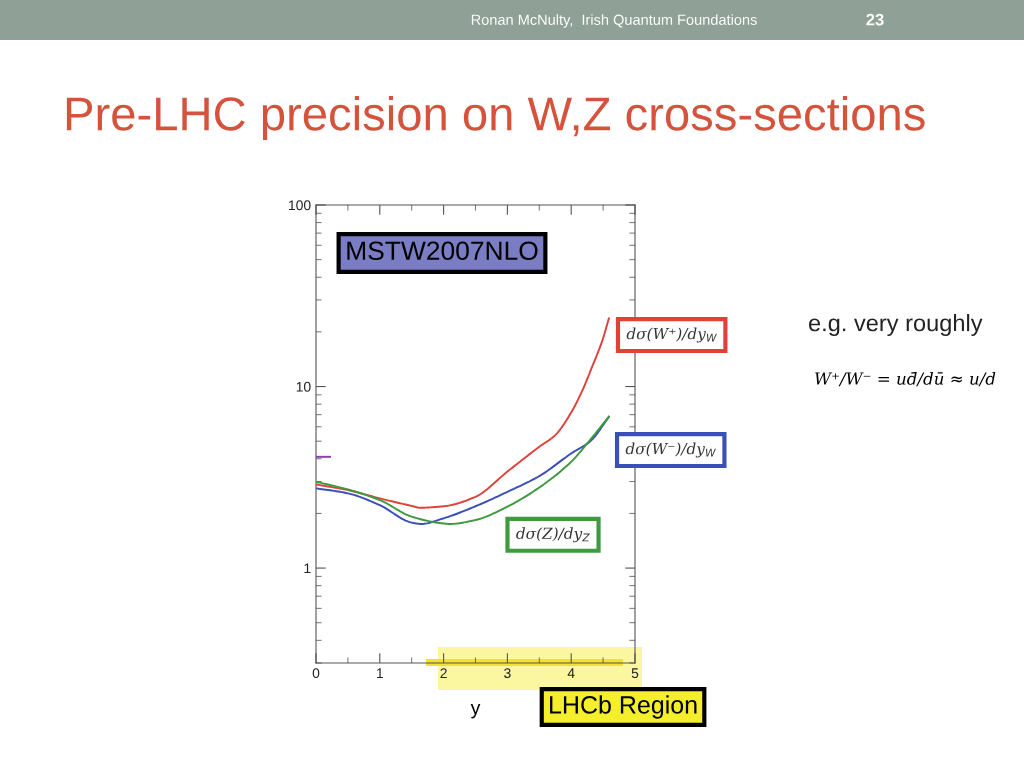 This screenshot has height=768, width=1024. I want to click on series-label: dσ(Z)/dy$_{Z}$, so click(553, 535).